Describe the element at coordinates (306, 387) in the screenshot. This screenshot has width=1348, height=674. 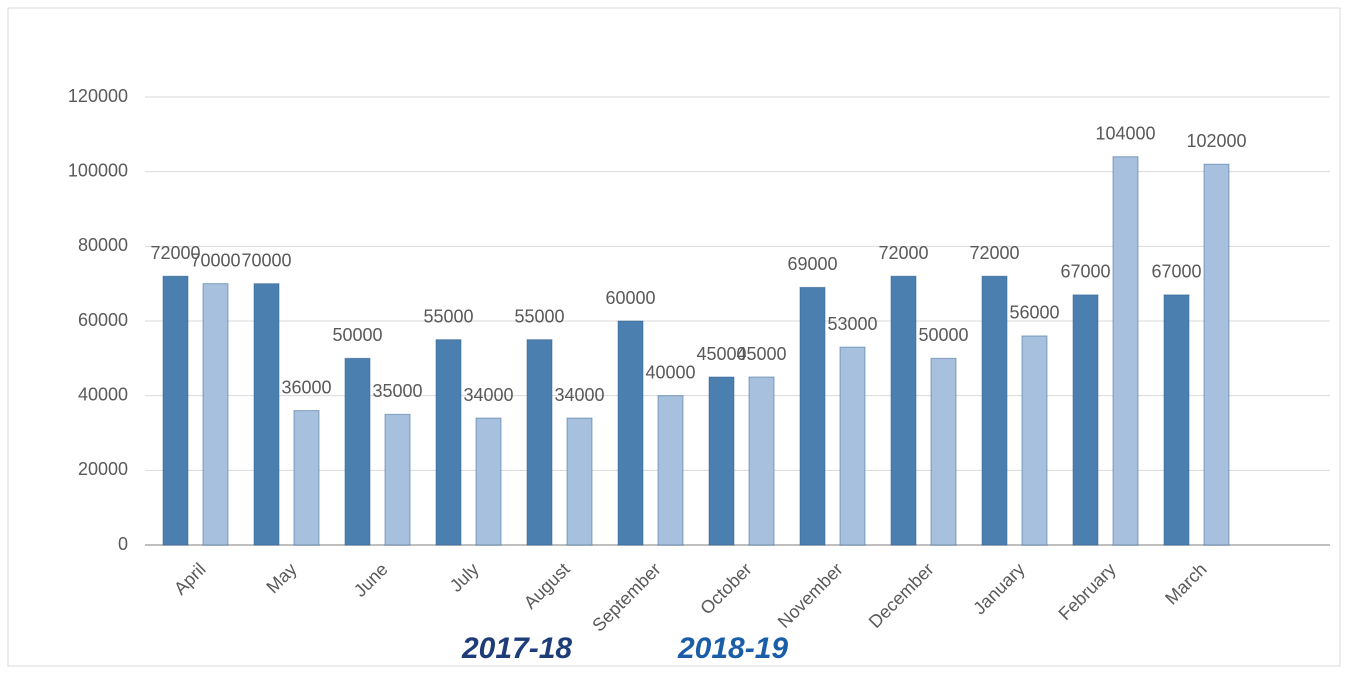
I see `value-label: 36000` at that location.